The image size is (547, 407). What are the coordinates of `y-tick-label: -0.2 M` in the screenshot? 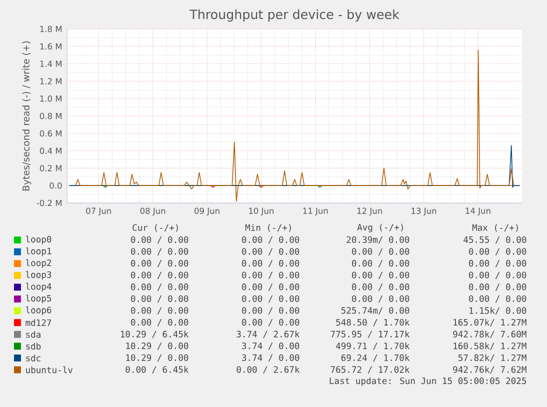 It's located at (49, 203).